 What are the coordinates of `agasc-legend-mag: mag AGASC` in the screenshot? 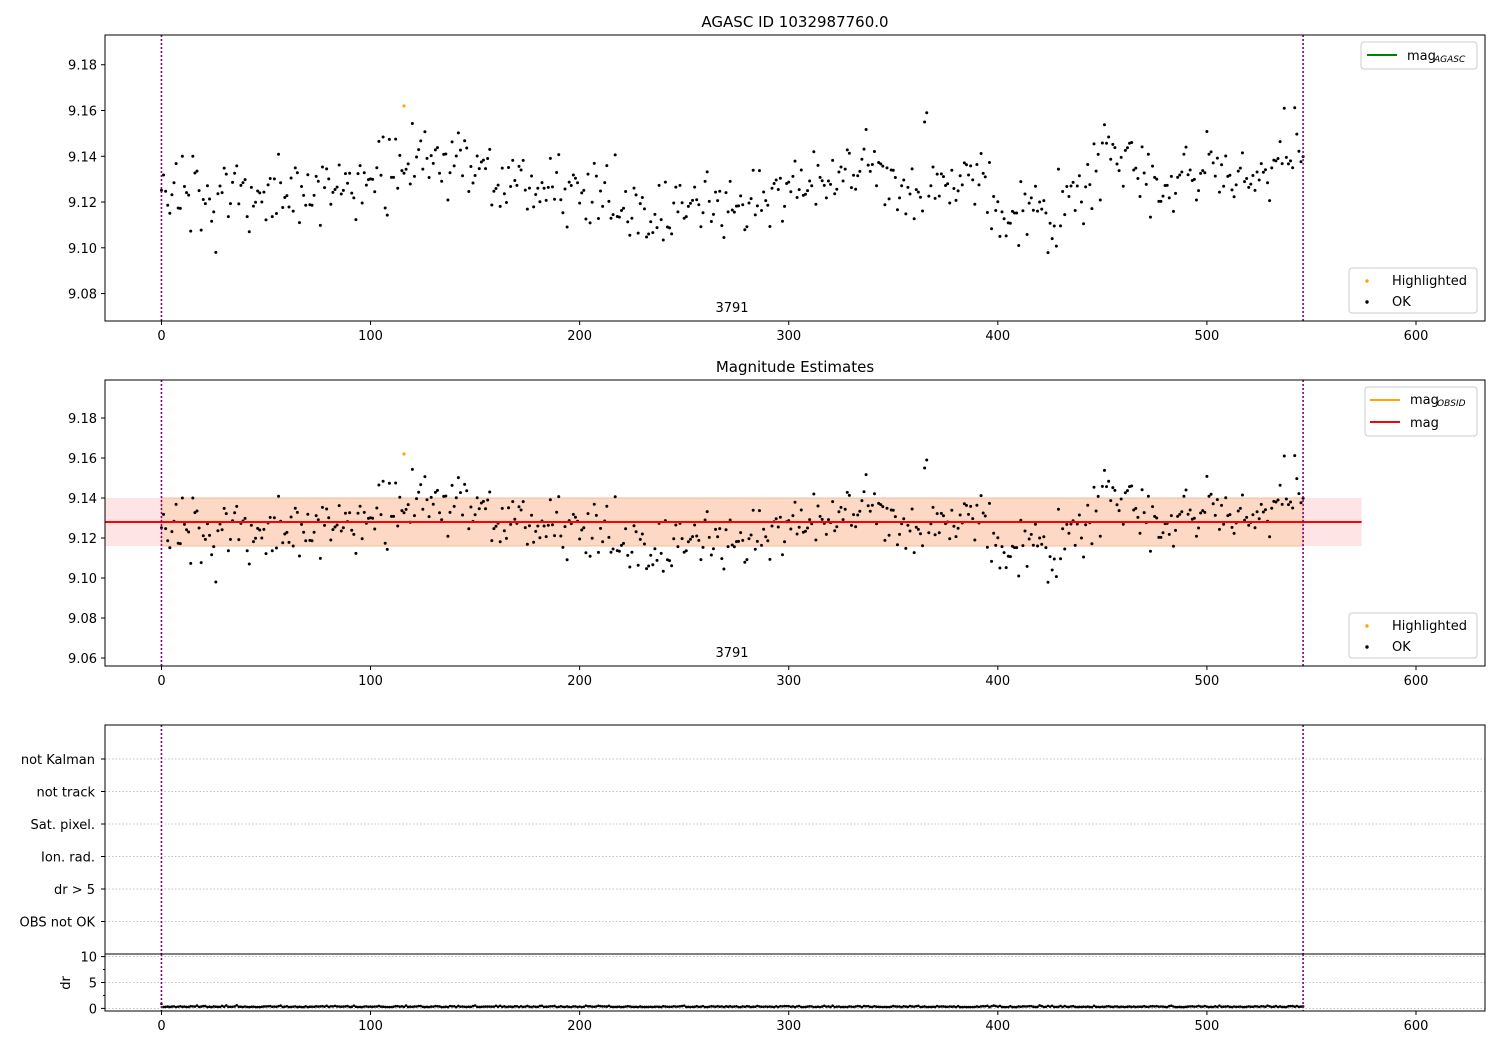 It's located at (1419, 55).